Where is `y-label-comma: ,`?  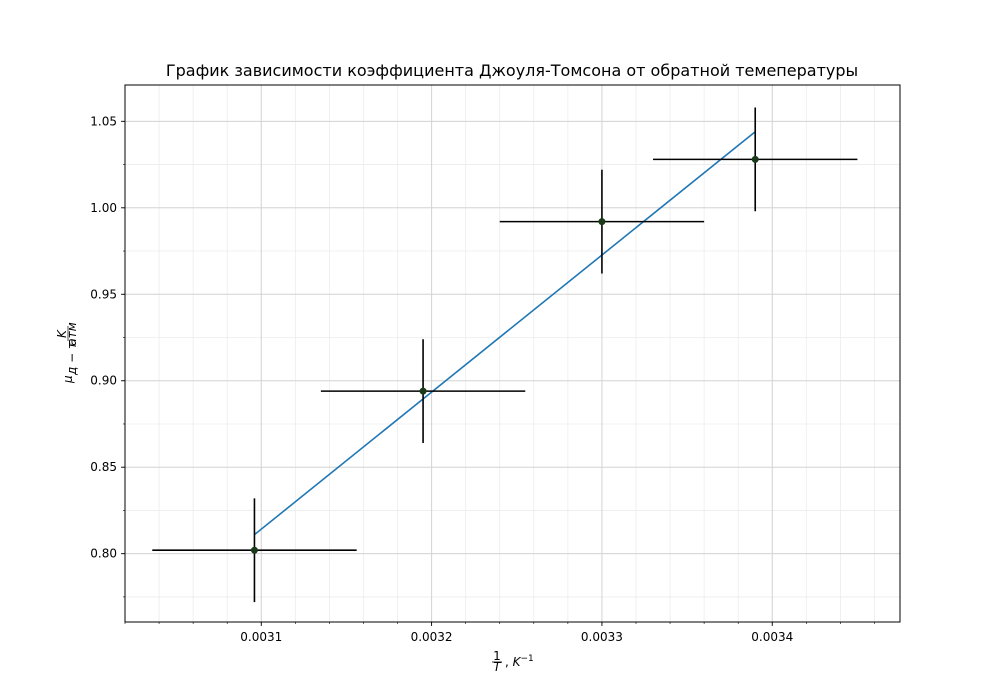 y-label-comma: , is located at coordinates (68, 345).